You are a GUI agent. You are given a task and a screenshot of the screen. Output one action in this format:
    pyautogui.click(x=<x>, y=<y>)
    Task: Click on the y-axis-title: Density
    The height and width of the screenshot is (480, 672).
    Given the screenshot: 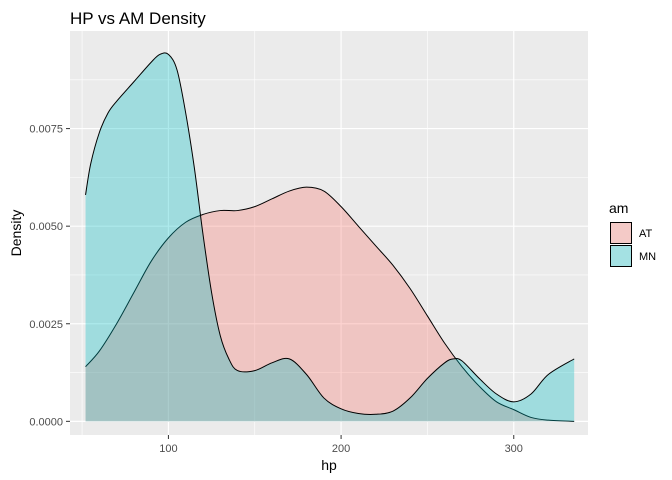 What is the action you would take?
    pyautogui.click(x=16, y=233)
    